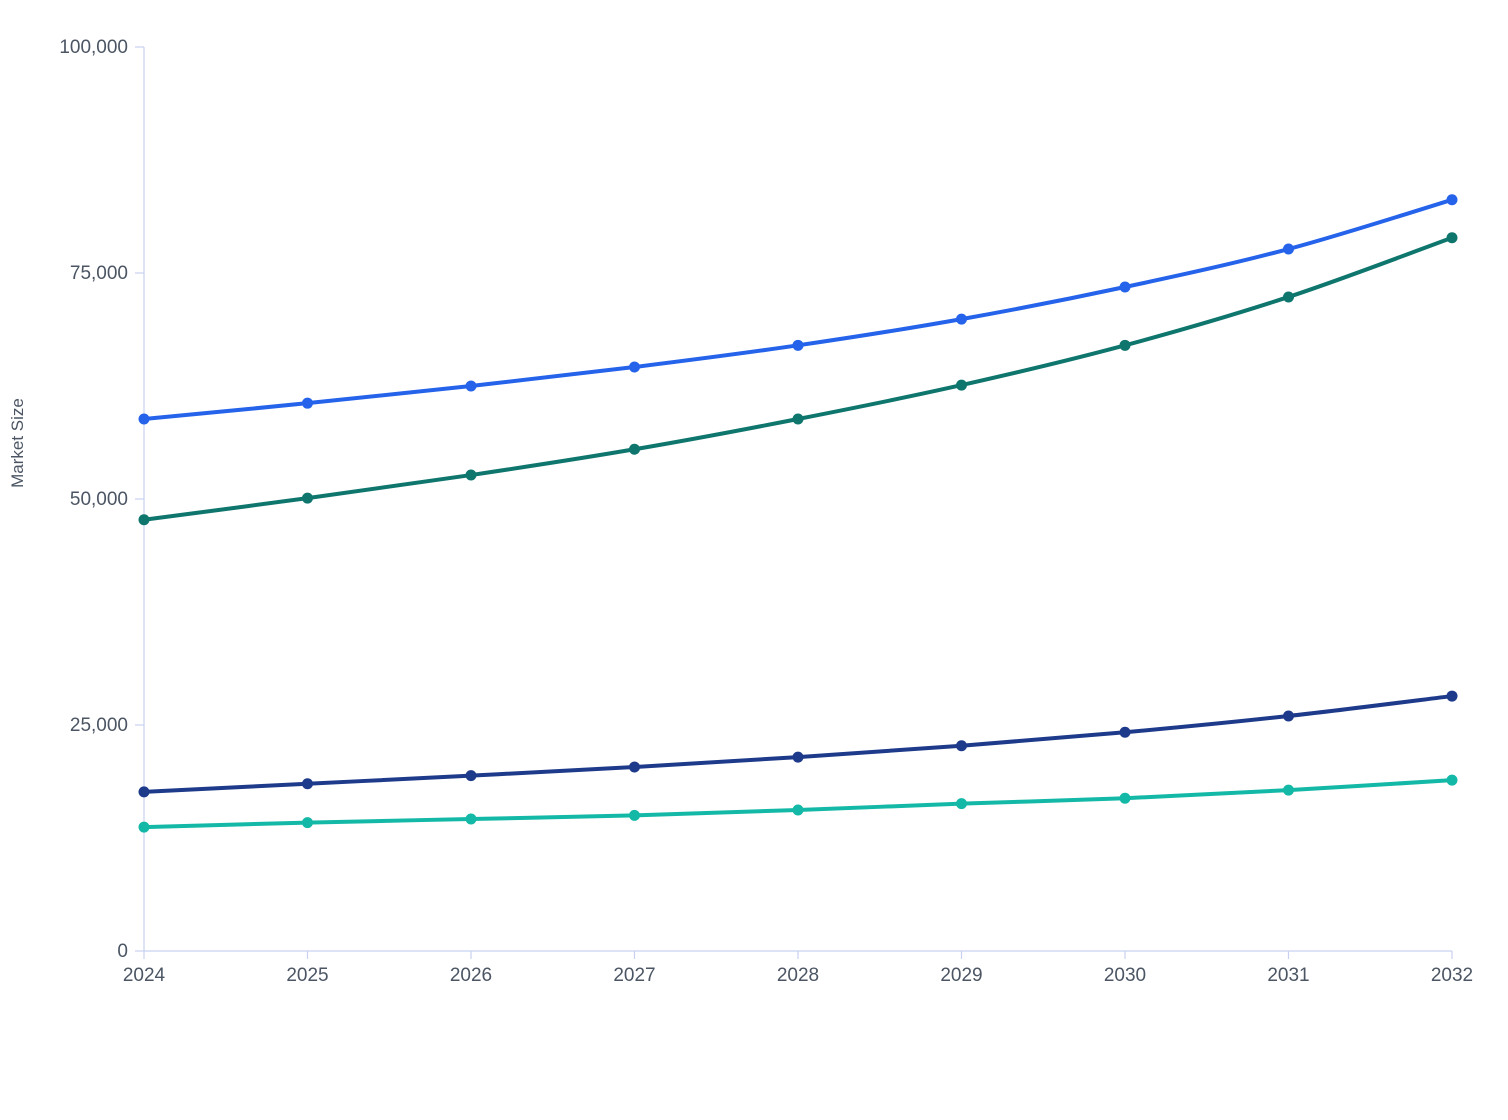  Describe the element at coordinates (1288, 975) in the screenshot. I see `x-tick-label: 2031` at that location.